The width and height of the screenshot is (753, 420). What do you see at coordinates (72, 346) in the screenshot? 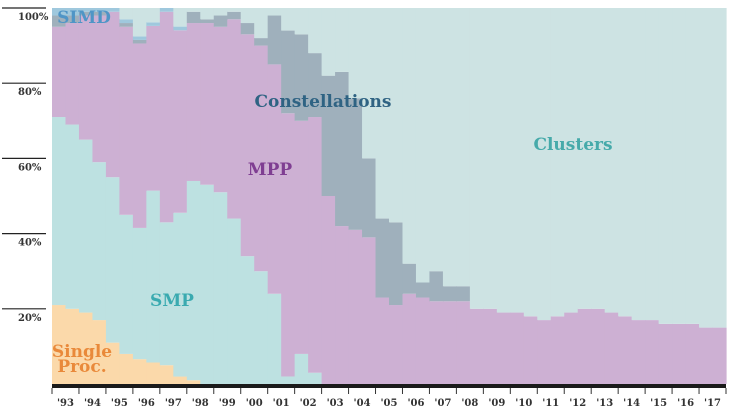
I see `bar-single-proc--1` at bounding box center [72, 346].